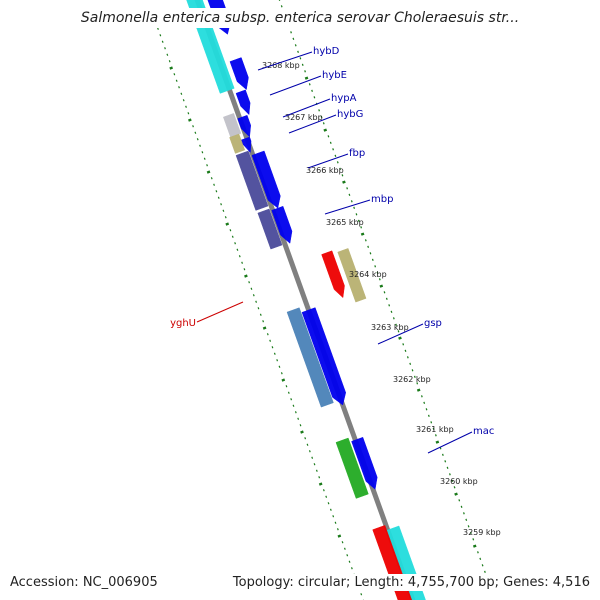 The width and height of the screenshot is (600, 600). I want to click on gene-label: yghU, so click(183, 323).